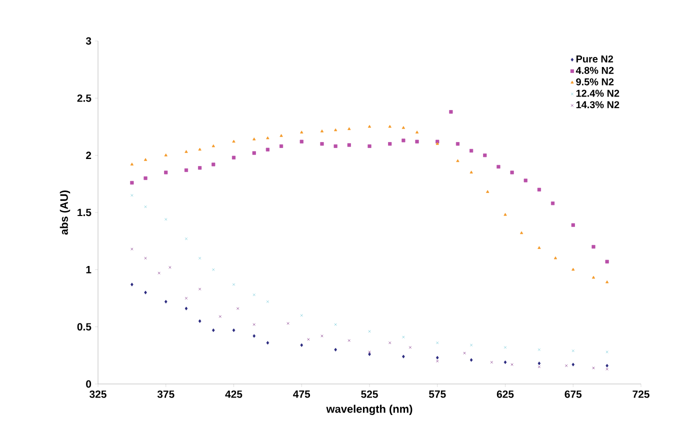  What do you see at coordinates (437, 394) in the screenshot?
I see `x-tick-label: 575` at bounding box center [437, 394].